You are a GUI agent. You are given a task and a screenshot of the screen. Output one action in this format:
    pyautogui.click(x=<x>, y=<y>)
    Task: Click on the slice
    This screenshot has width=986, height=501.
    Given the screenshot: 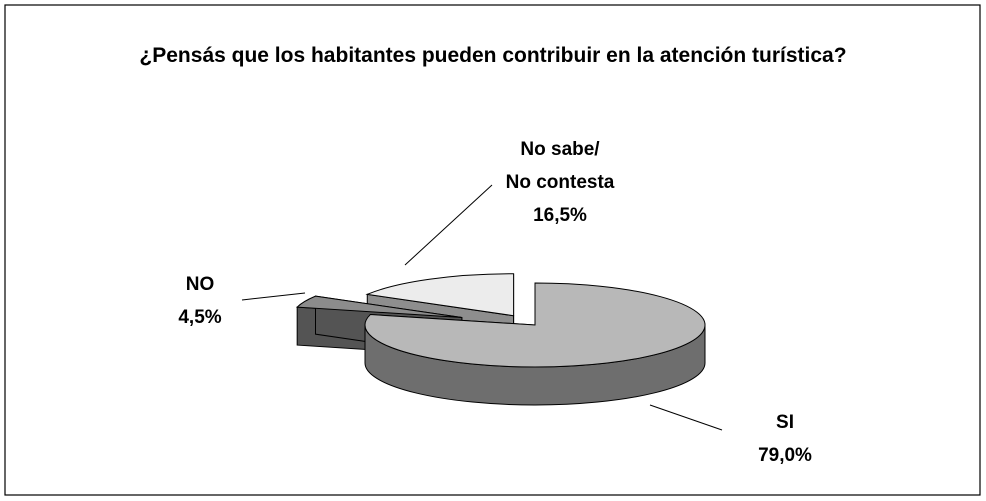 What is the action you would take?
    pyautogui.click(x=535, y=344)
    